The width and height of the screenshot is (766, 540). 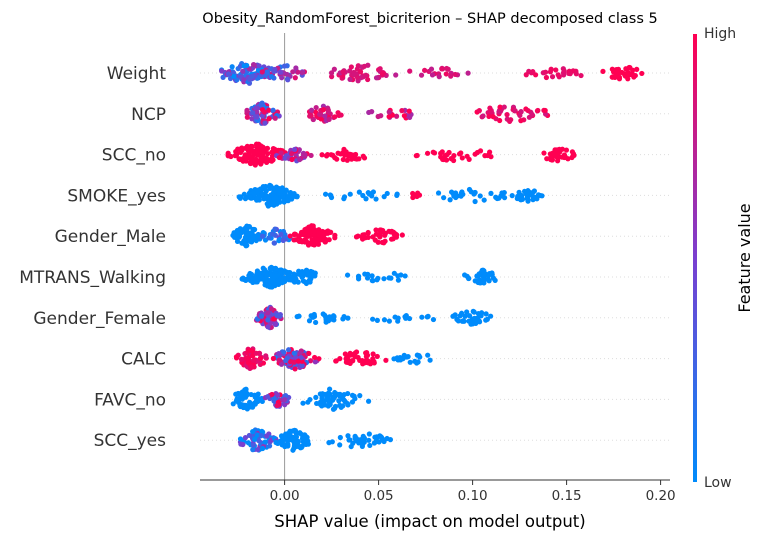 I want to click on feature-row-points, so click(x=368, y=277).